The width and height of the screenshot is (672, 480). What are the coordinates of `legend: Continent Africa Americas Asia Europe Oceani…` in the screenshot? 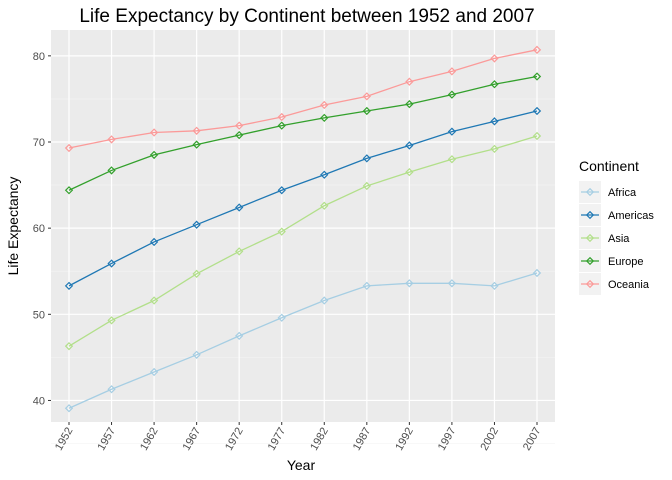 It's located at (616, 226).